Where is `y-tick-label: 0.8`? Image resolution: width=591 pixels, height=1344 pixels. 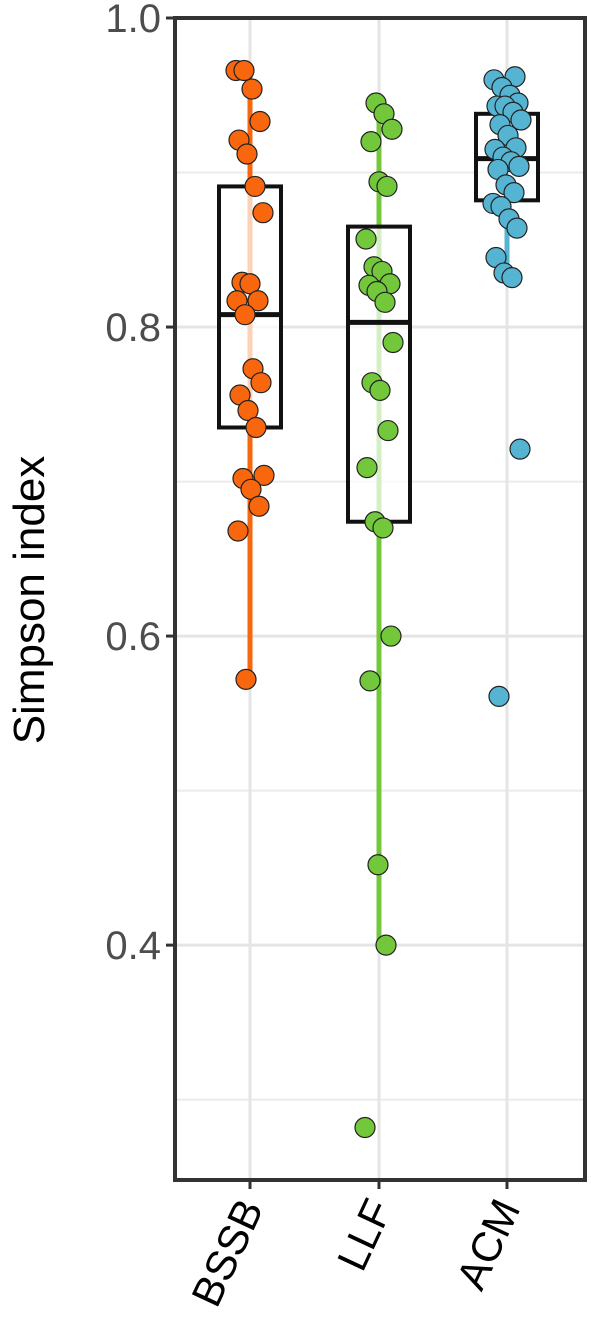
y-tick-label: 0.8 is located at coordinates (133, 328).